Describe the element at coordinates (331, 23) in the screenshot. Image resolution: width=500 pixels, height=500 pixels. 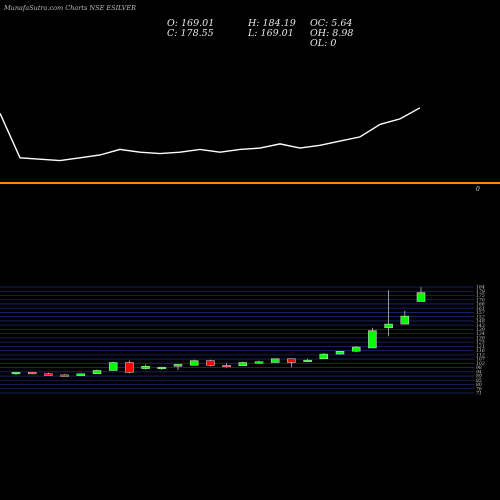
I see `oc-readout: OC: 5.64` at that location.